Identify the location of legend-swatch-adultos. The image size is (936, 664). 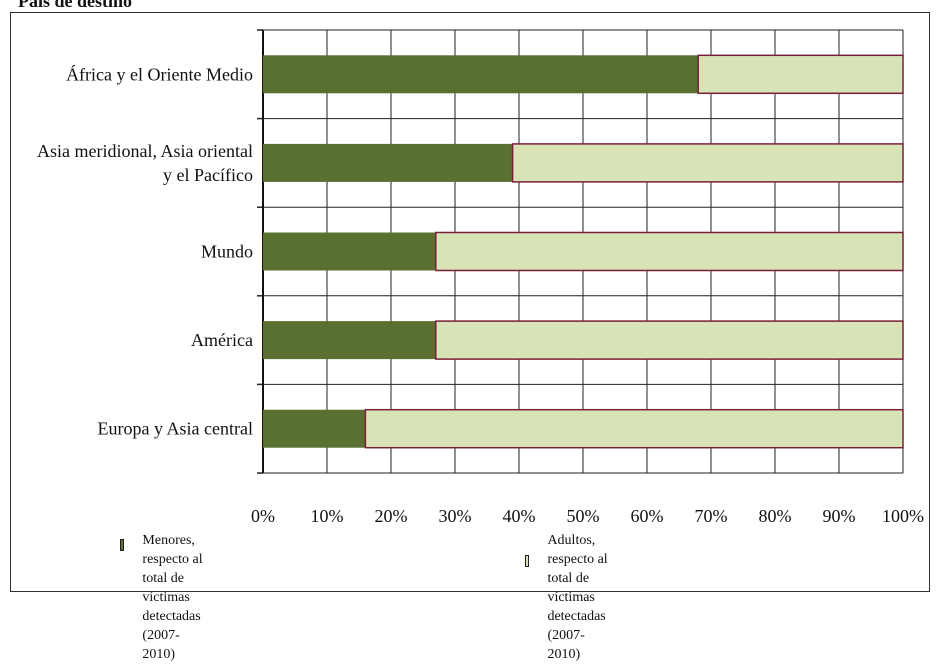
(527, 561).